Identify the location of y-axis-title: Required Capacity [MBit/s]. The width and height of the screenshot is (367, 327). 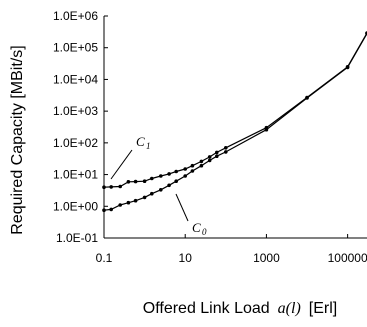
(17, 139).